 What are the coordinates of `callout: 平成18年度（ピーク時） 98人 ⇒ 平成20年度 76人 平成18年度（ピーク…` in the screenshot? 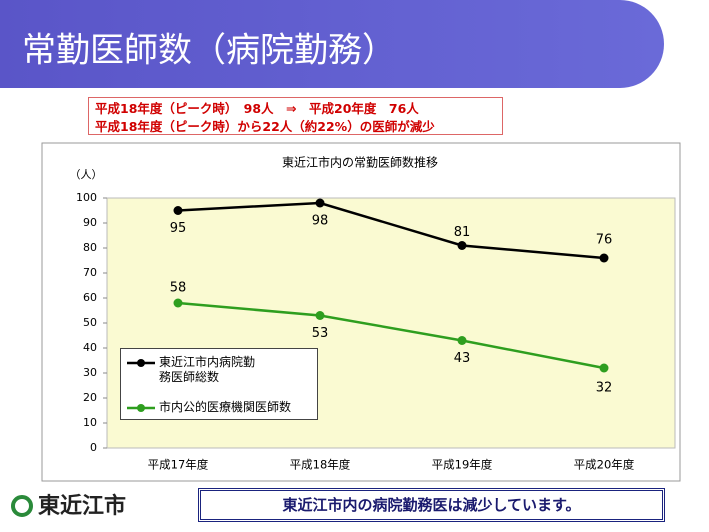 It's located at (295, 116).